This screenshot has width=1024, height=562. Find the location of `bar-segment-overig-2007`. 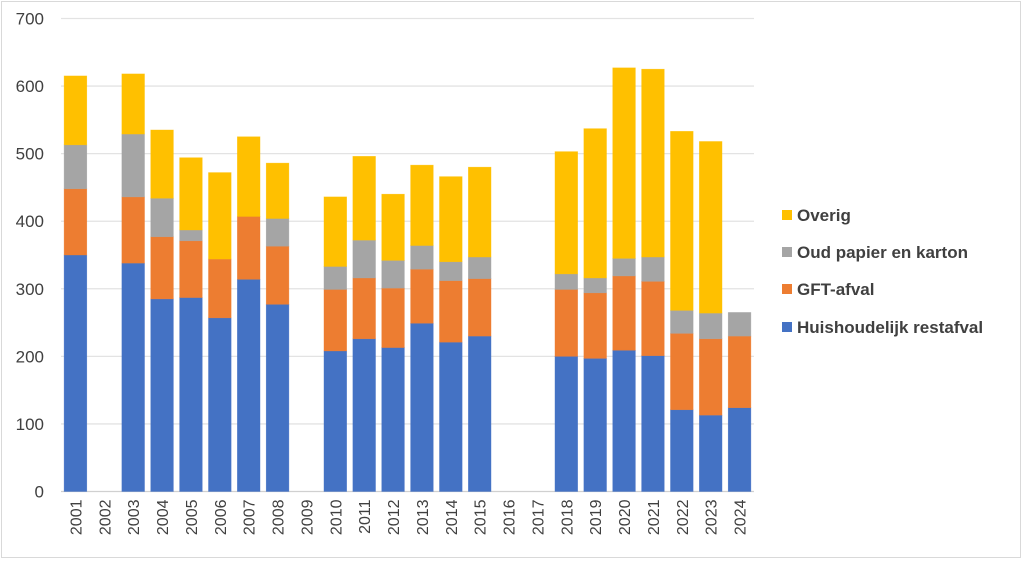

bar-segment-overig-2007 is located at coordinates (249, 176).